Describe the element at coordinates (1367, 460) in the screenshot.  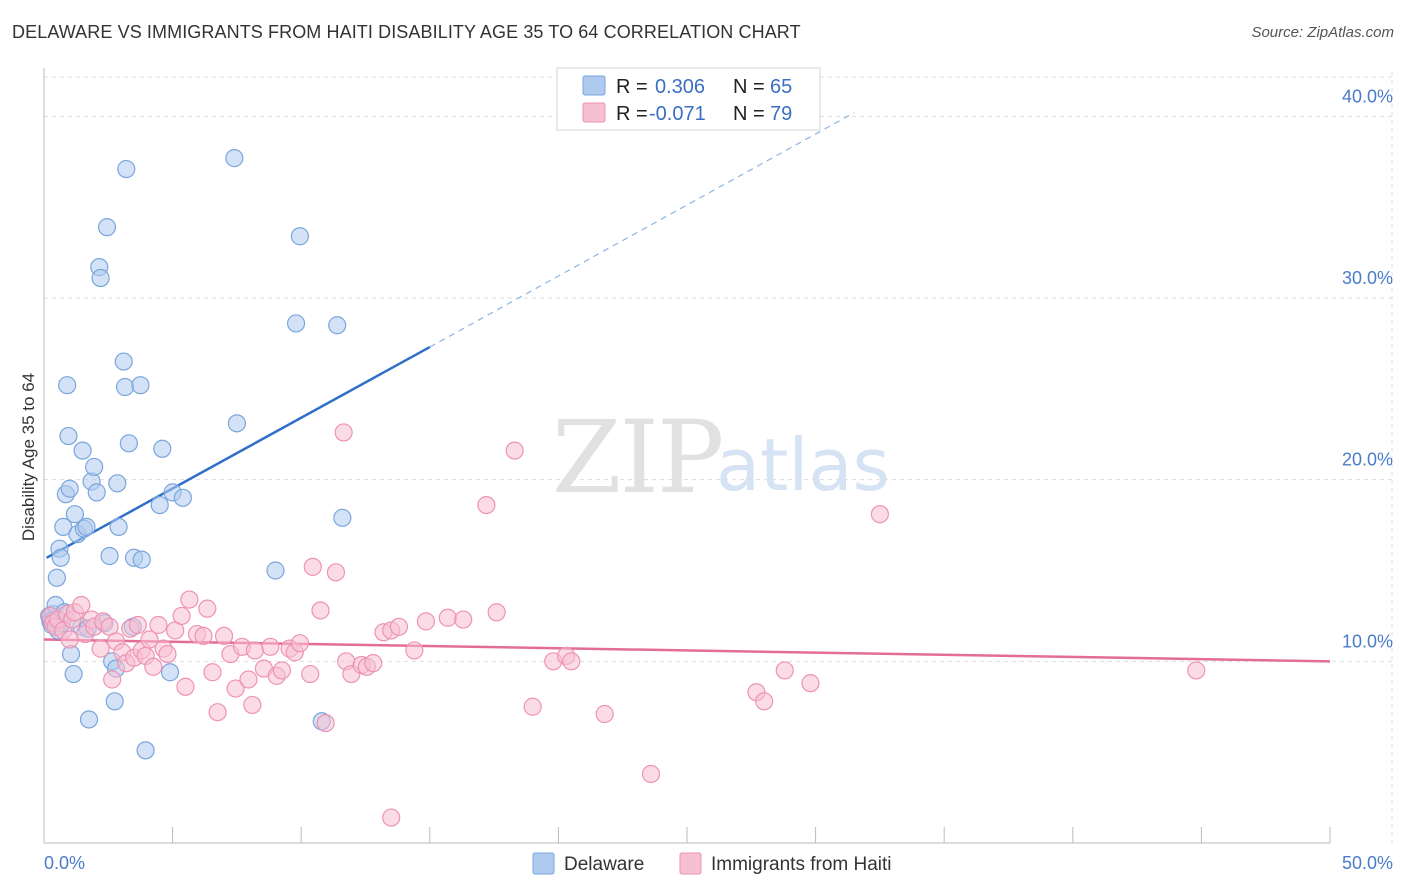
I see `y-tick-label: 20.0%` at that location.